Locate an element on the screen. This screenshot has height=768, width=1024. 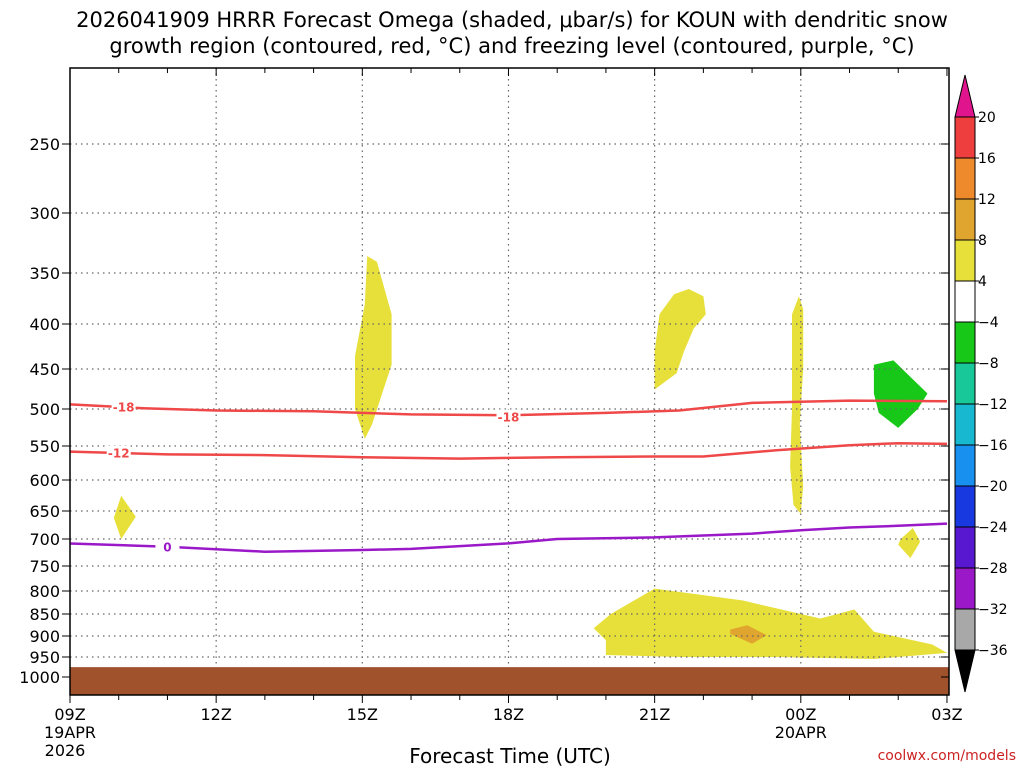
colorbar-label--16: −16 is located at coordinates (993, 446).